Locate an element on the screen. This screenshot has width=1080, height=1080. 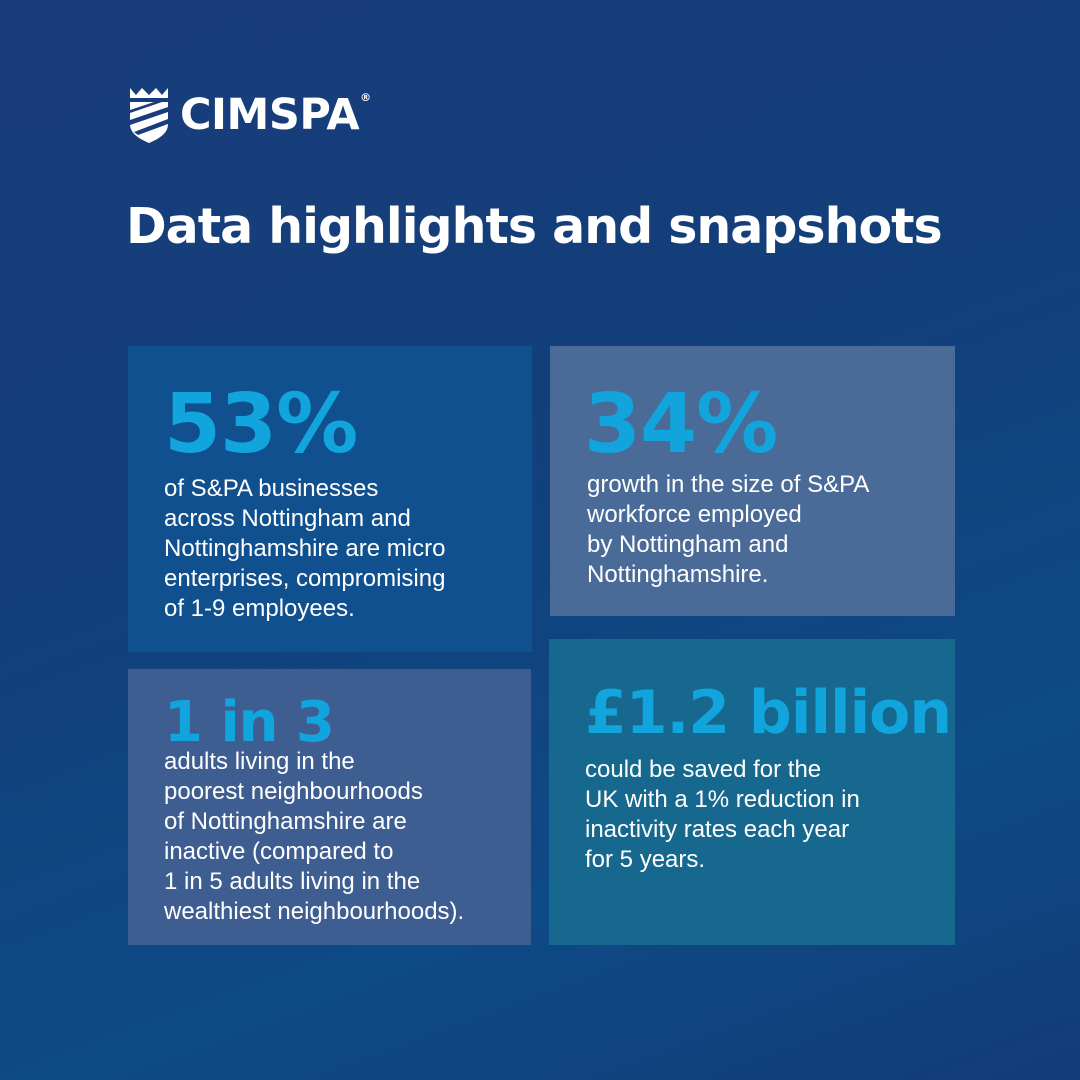
description-line: across Nottingham and is located at coordinates (287, 518).